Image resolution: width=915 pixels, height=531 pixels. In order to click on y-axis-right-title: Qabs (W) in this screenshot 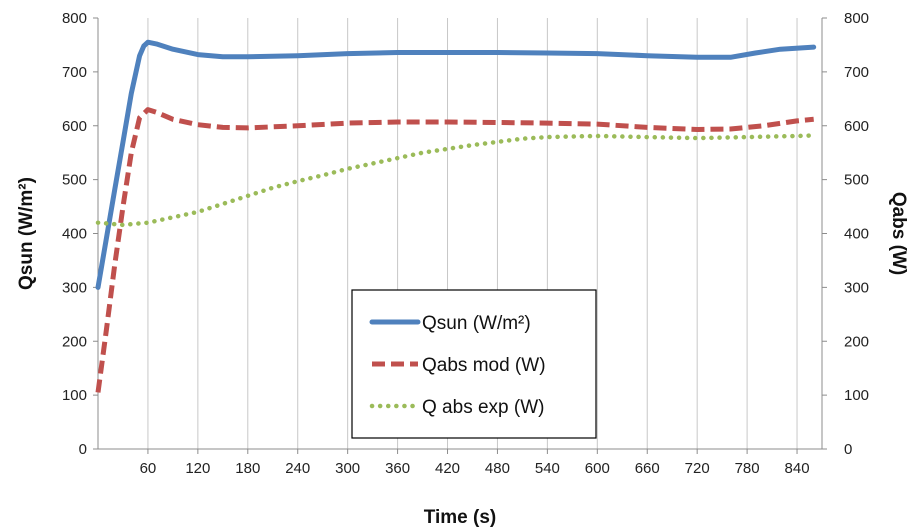, I will do `click(898, 233)`.